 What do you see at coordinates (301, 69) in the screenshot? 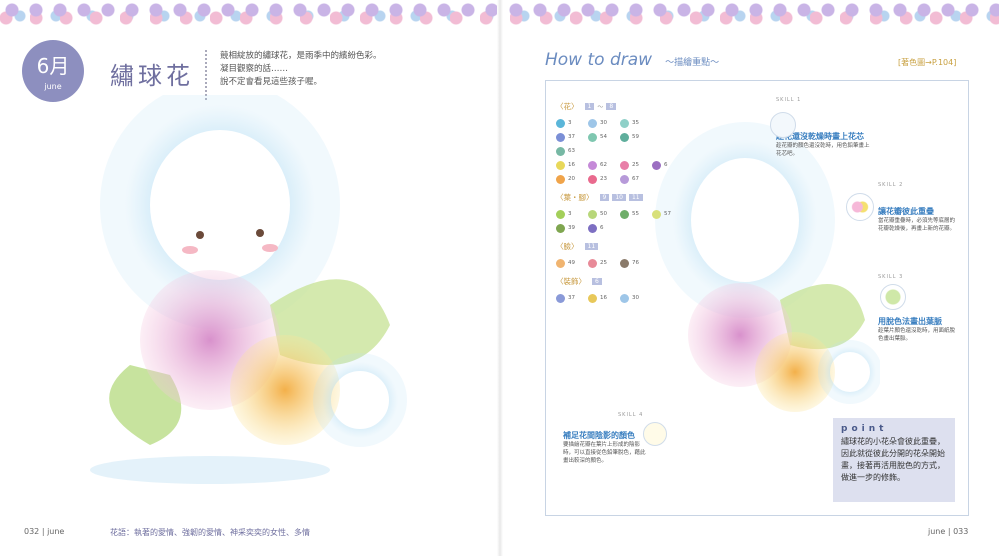
I see `intro: 競相綻放的繡球花，是雨季中的繽紛色彩。 凝目觀察的話…… 說不定會看見這些孩子喔。` at bounding box center [301, 69].